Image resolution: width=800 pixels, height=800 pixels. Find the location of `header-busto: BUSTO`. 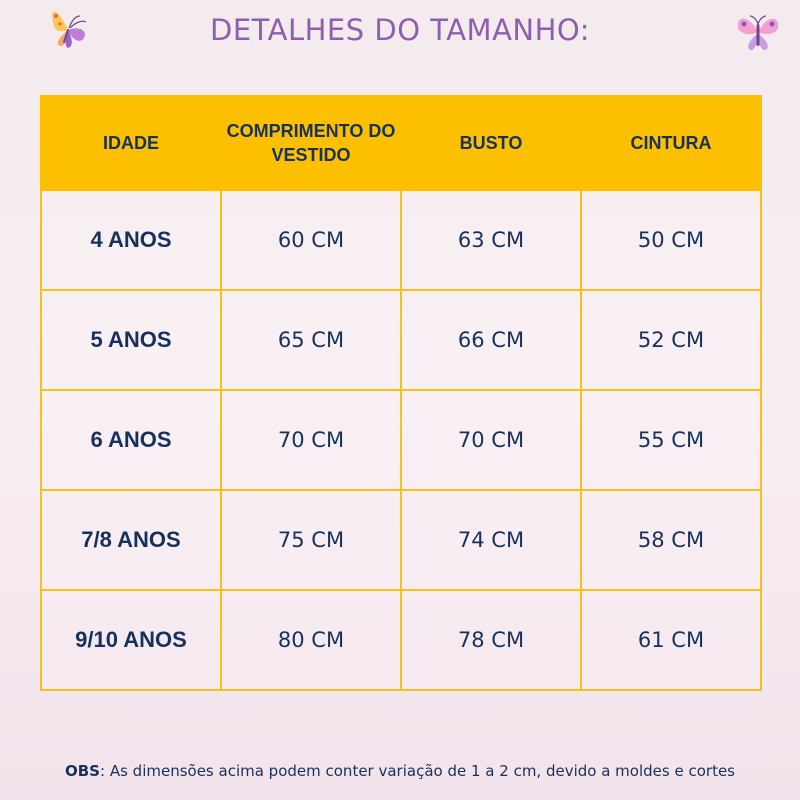

header-busto: BUSTO is located at coordinates (491, 143).